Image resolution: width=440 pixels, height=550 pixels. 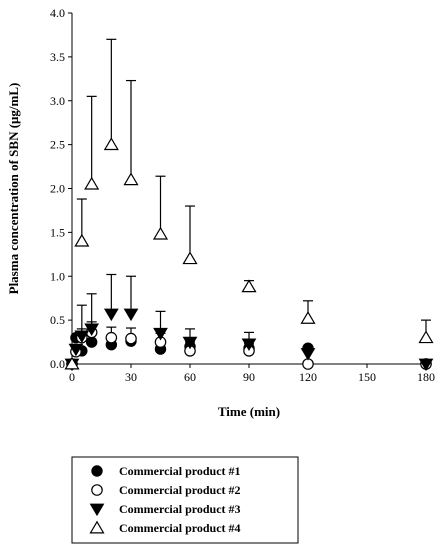 What do you see at coordinates (180, 471) in the screenshot?
I see `legend-label: Commercial product #1` at bounding box center [180, 471].